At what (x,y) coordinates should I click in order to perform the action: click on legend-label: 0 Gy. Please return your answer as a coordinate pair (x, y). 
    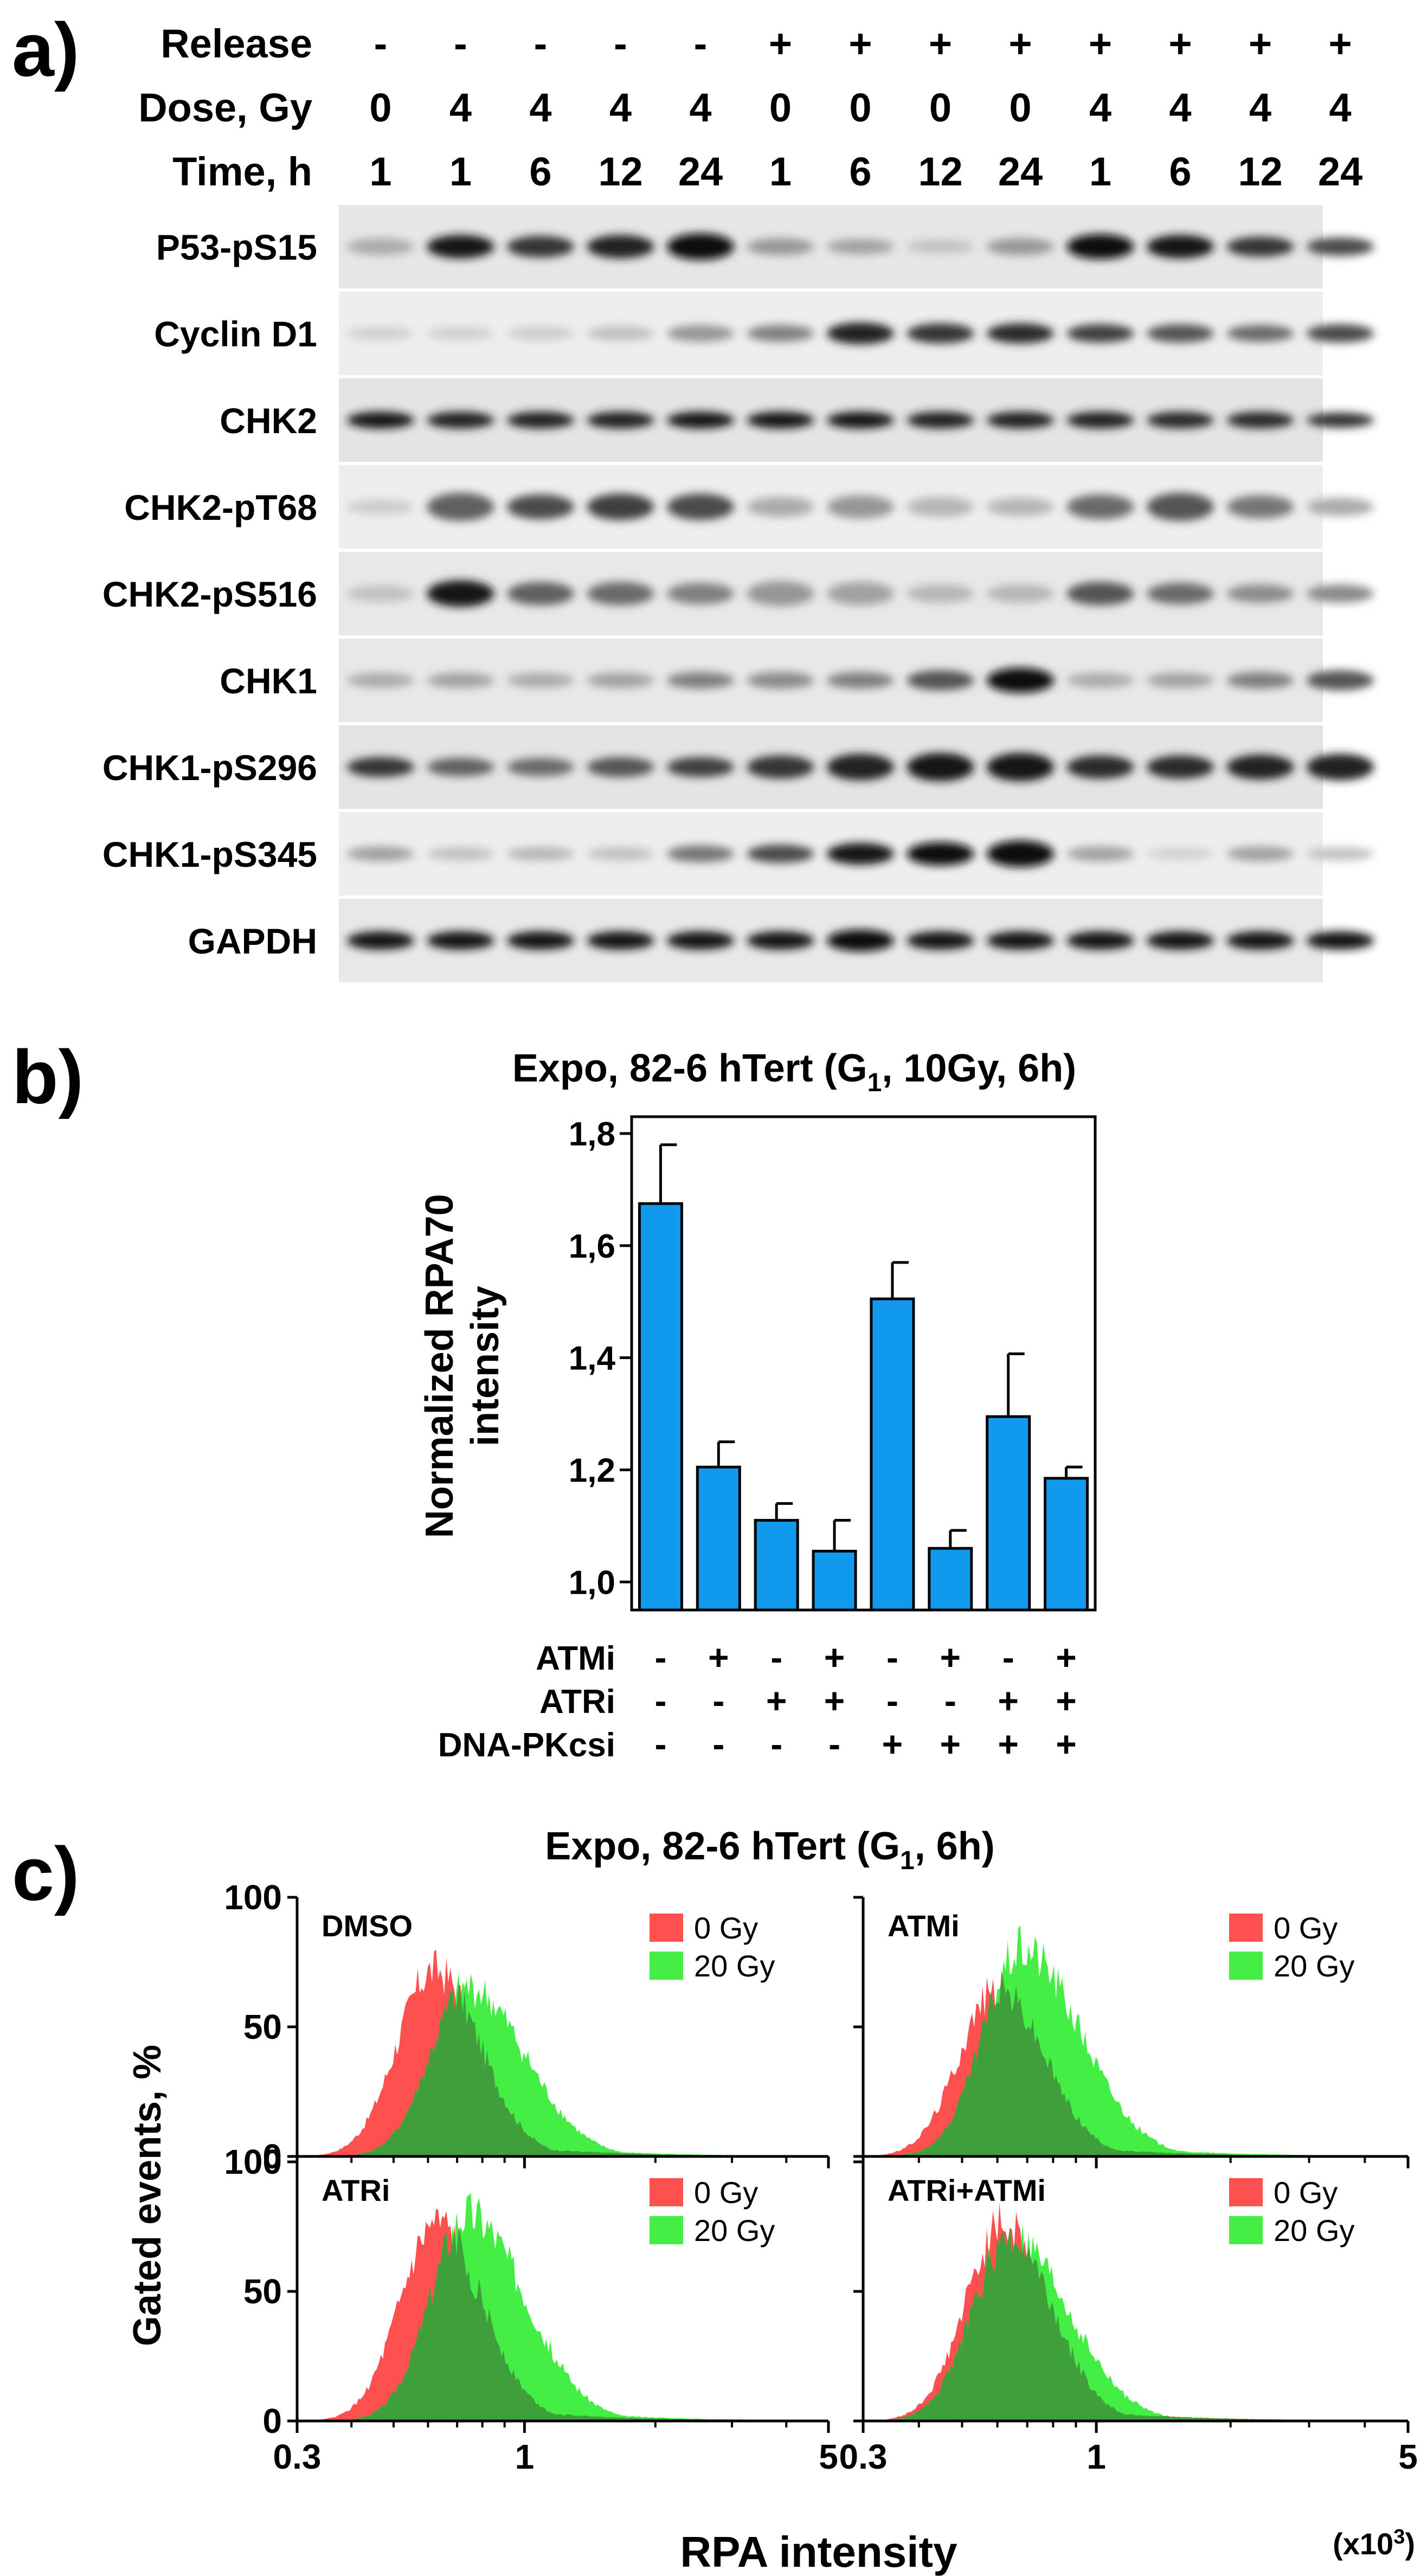
    Looking at the image, I should click on (1306, 2192).